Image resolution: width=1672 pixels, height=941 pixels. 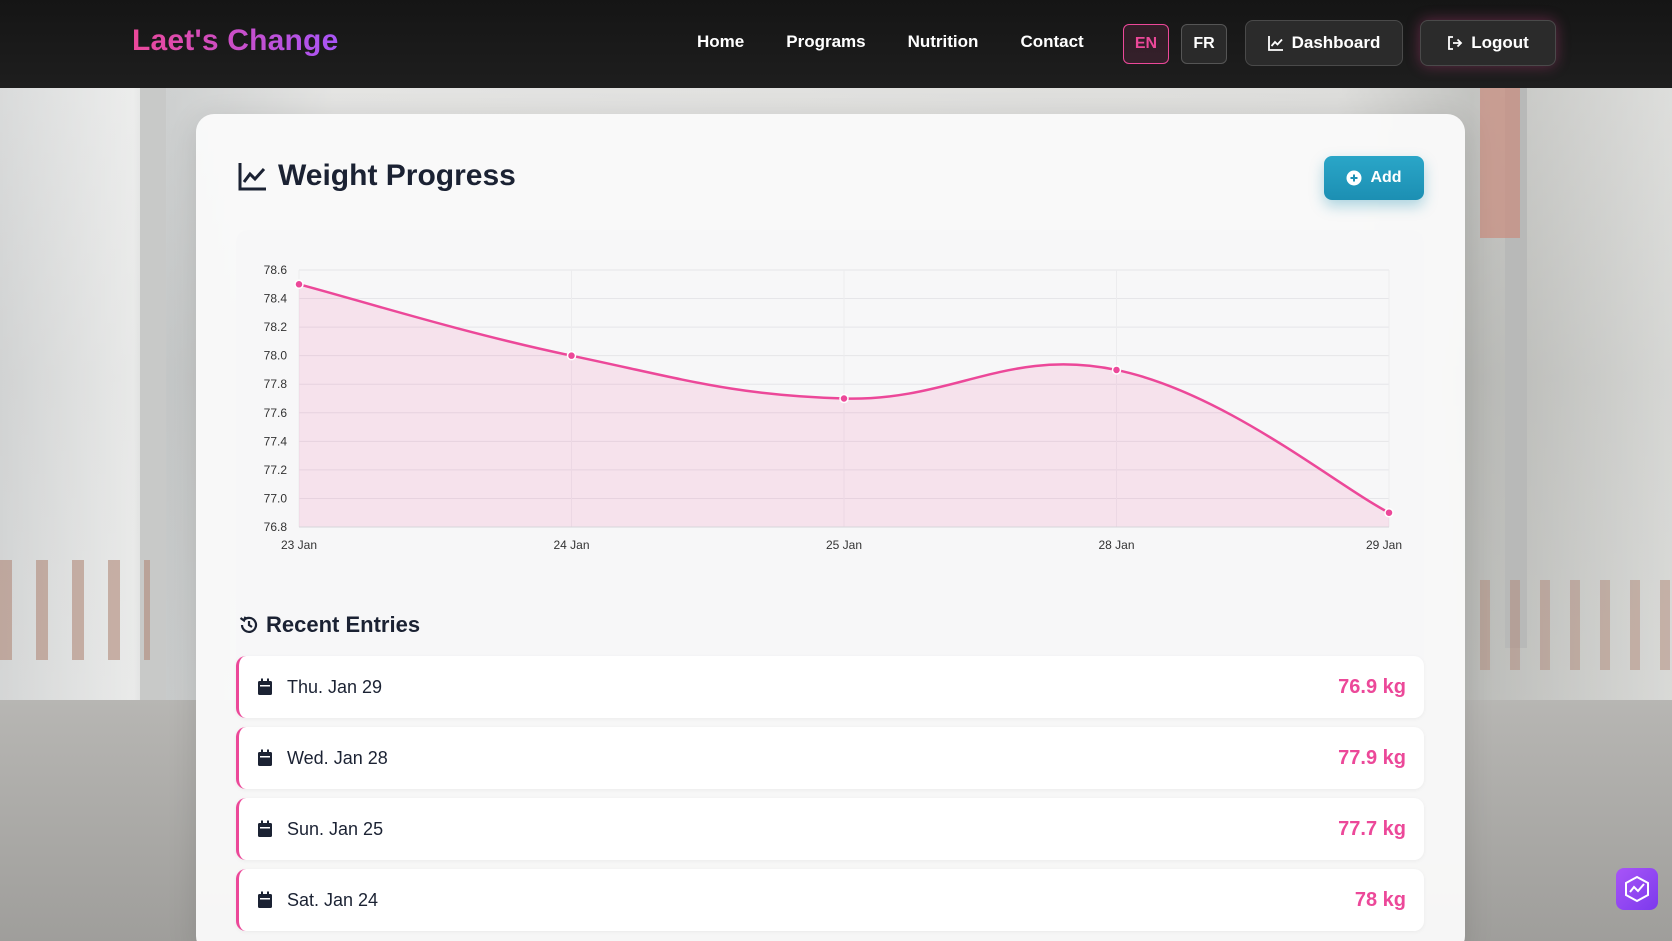 I want to click on entry-weight: 78 kg, so click(x=1380, y=899).